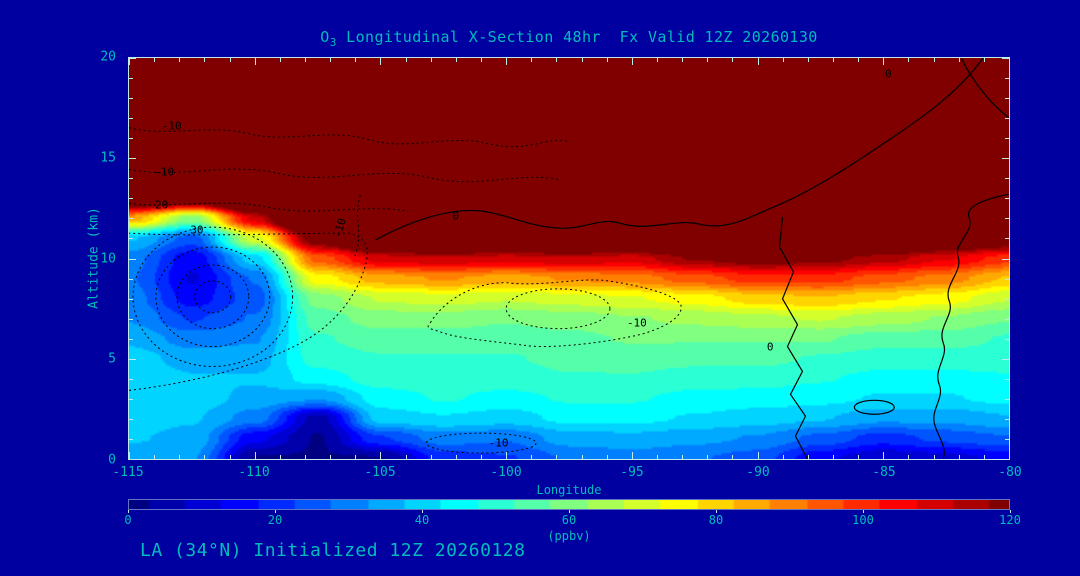 The height and width of the screenshot is (576, 1080). Describe the element at coordinates (108, 158) in the screenshot. I see `y-tick-label: 15` at that location.